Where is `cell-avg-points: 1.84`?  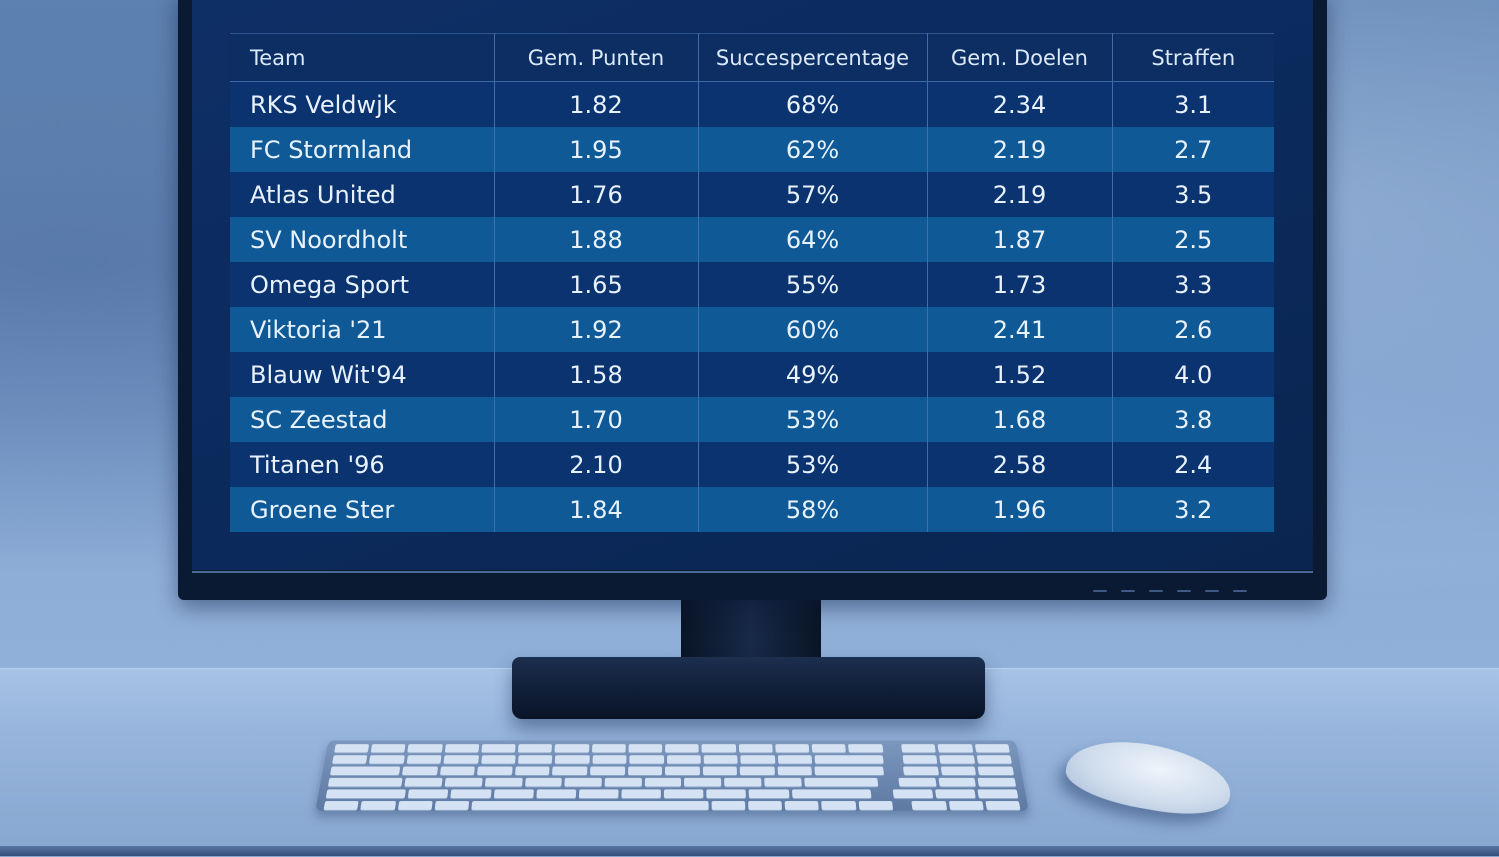
cell-avg-points: 1.84 is located at coordinates (596, 509).